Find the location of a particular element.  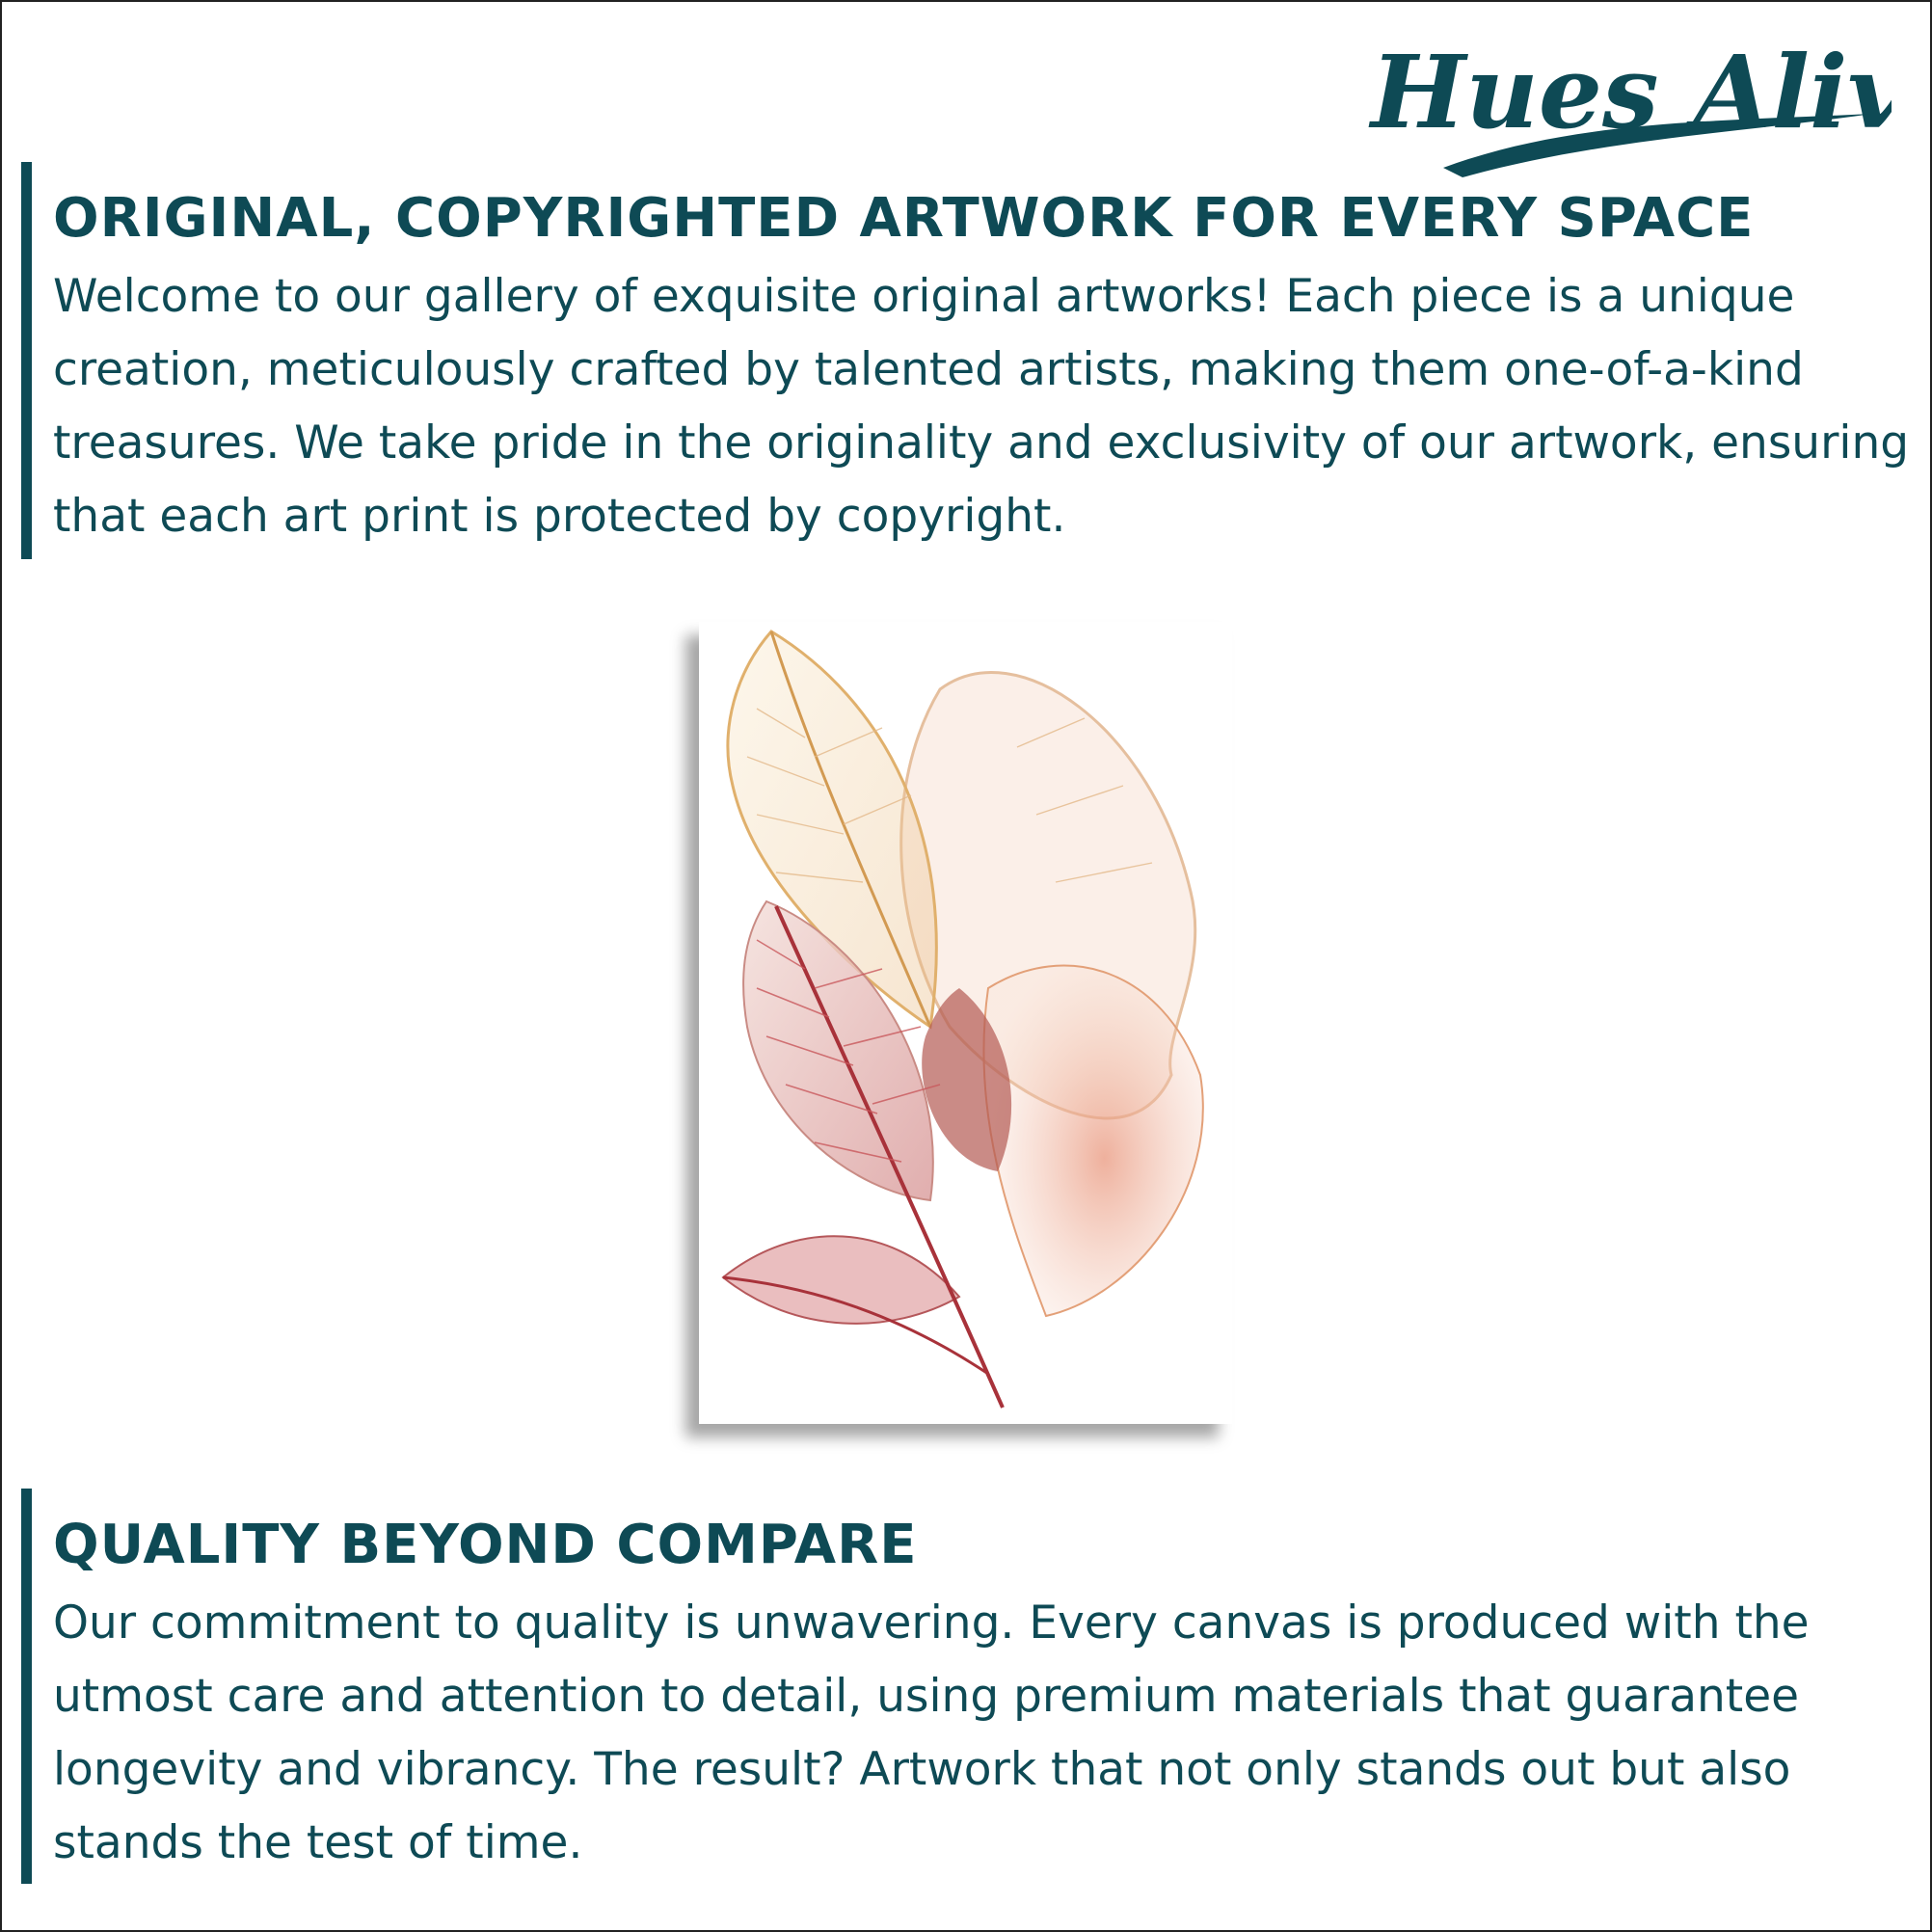

hues-alive-logo: Hues Alive is located at coordinates (1641, 100).